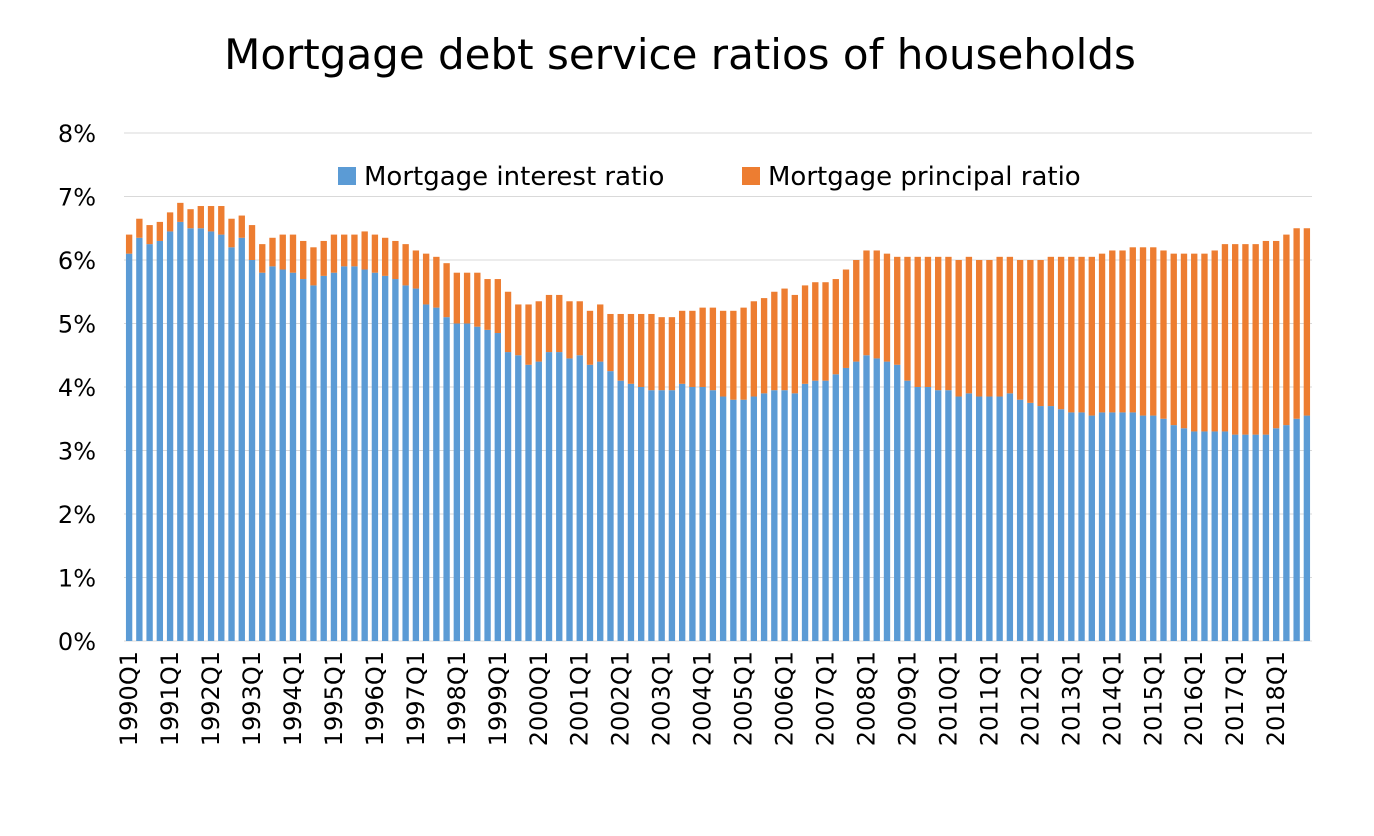  Describe the element at coordinates (211, 698) in the screenshot. I see `x-tick-label: 1992Q1` at that location.